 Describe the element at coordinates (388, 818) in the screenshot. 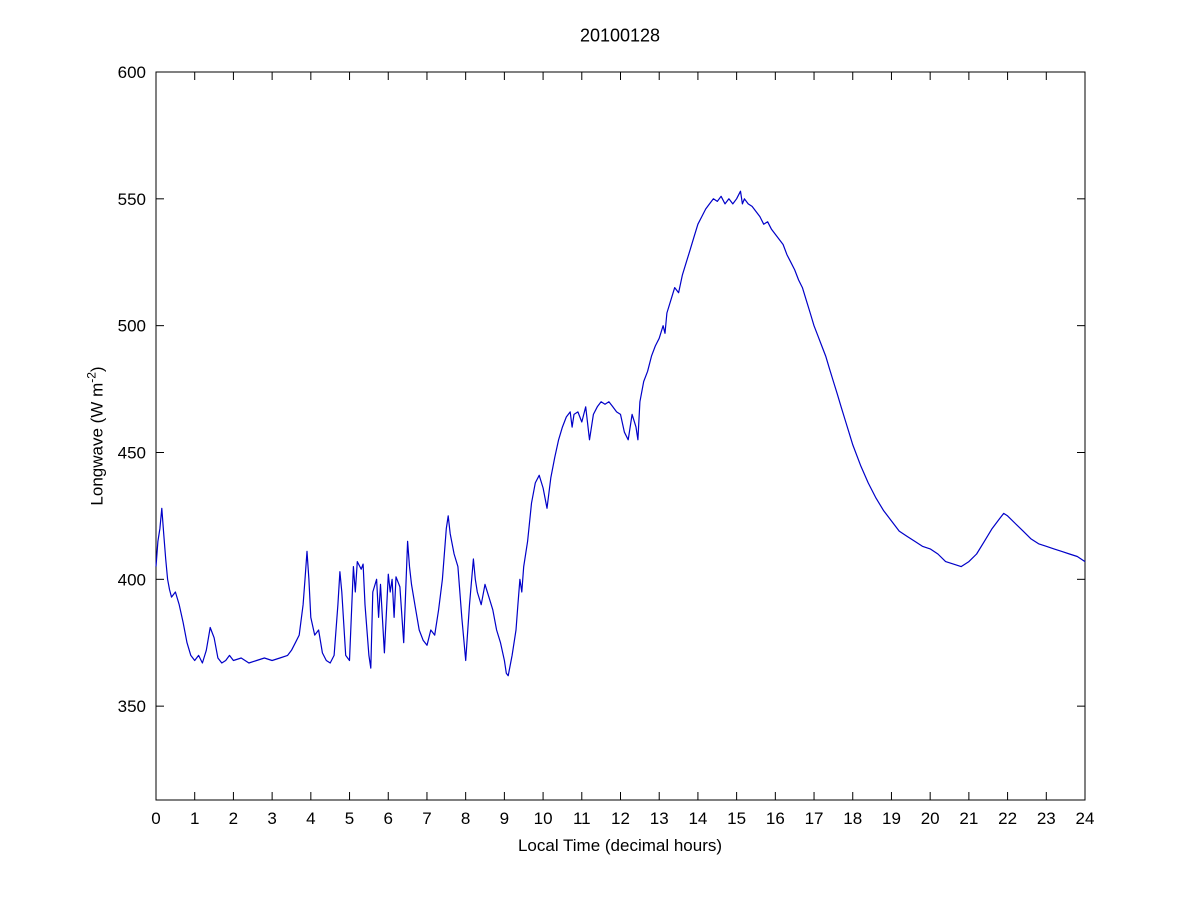

I see `x-tick-label: 6` at that location.